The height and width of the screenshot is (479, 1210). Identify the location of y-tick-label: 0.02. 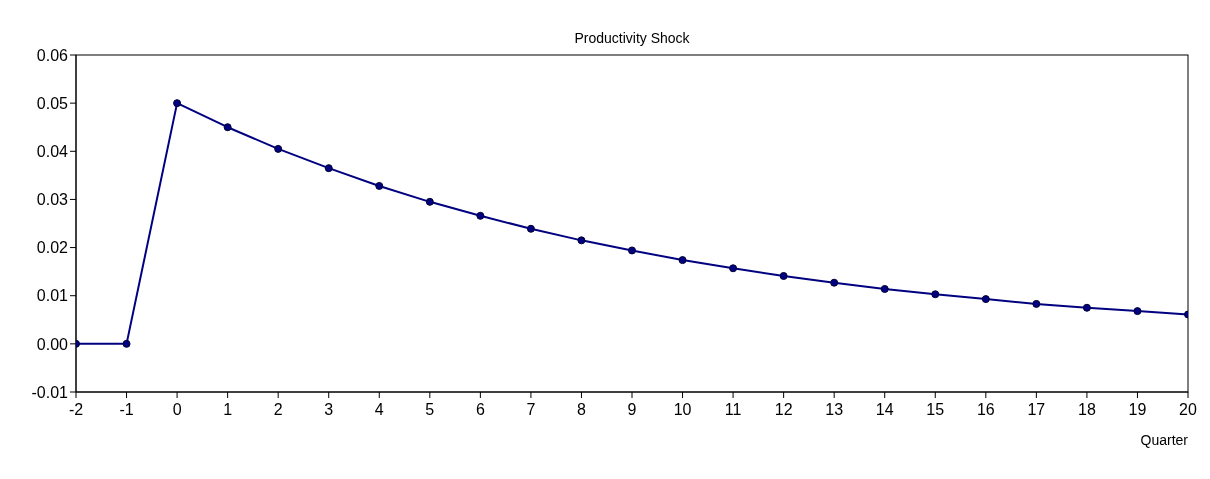
(52, 248).